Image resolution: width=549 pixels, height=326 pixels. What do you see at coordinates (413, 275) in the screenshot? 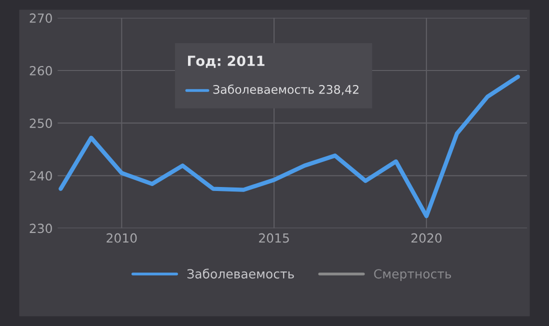
I see `legend-label: Смертность` at bounding box center [413, 275].